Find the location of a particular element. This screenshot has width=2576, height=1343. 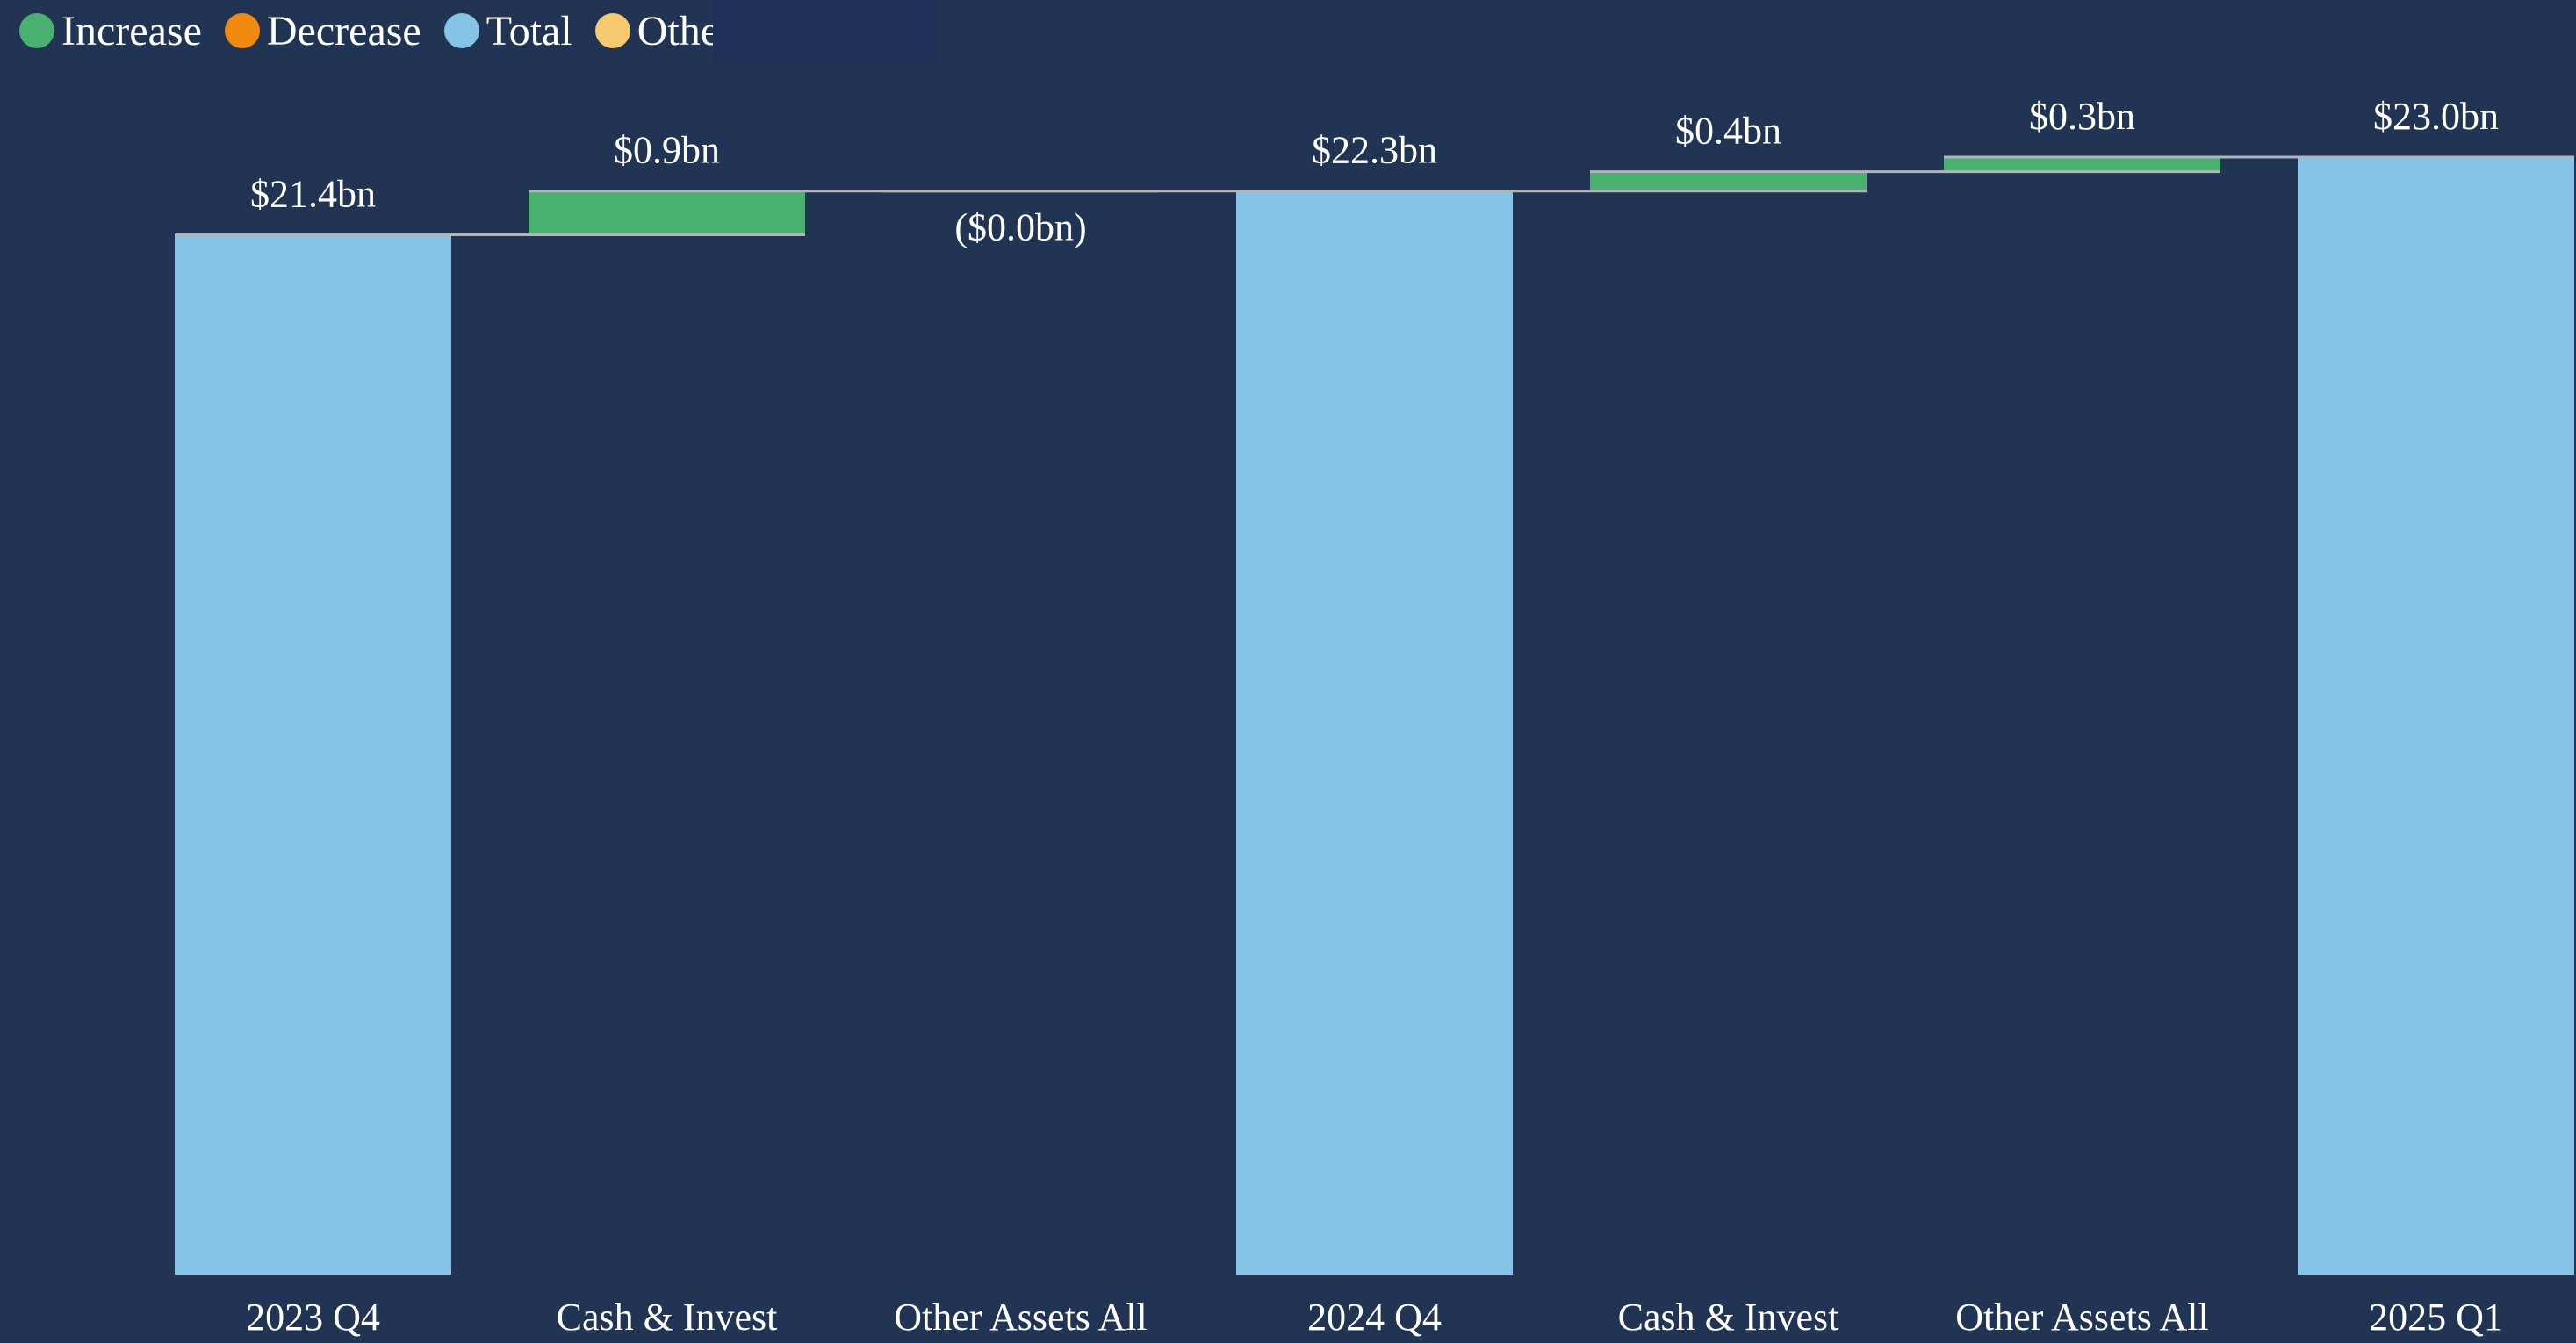

connectors-layer is located at coordinates (1374, 196).